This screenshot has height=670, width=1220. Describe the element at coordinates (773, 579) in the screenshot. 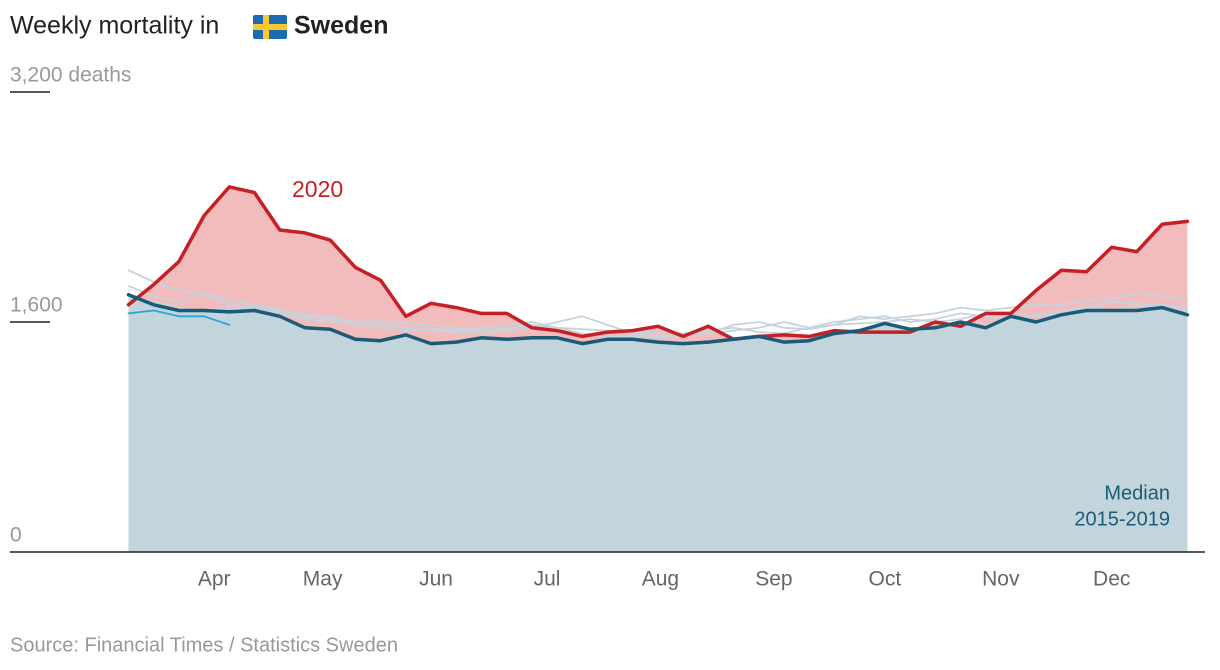

I see `x-tick-label: Sep` at that location.